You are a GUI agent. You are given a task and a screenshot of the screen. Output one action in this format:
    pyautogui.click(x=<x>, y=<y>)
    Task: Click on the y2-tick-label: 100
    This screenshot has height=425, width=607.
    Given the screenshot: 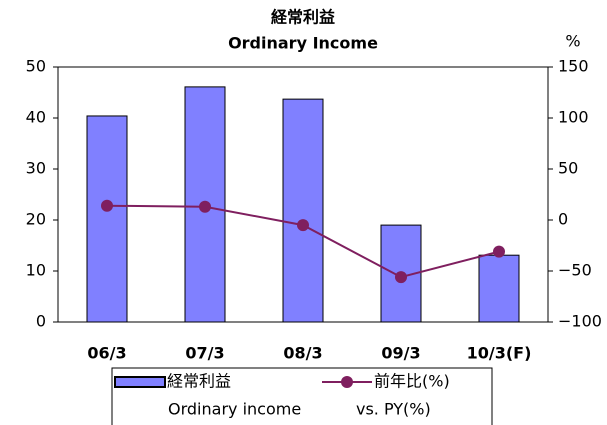 What is the action you would take?
    pyautogui.click(x=573, y=117)
    